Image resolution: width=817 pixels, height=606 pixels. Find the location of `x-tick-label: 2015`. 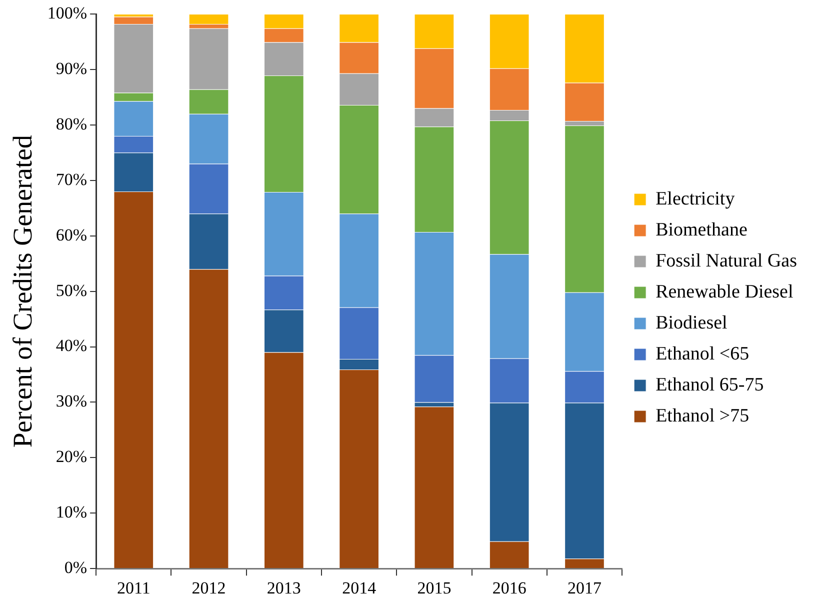

x-tick-label: 2015 is located at coordinates (434, 588).